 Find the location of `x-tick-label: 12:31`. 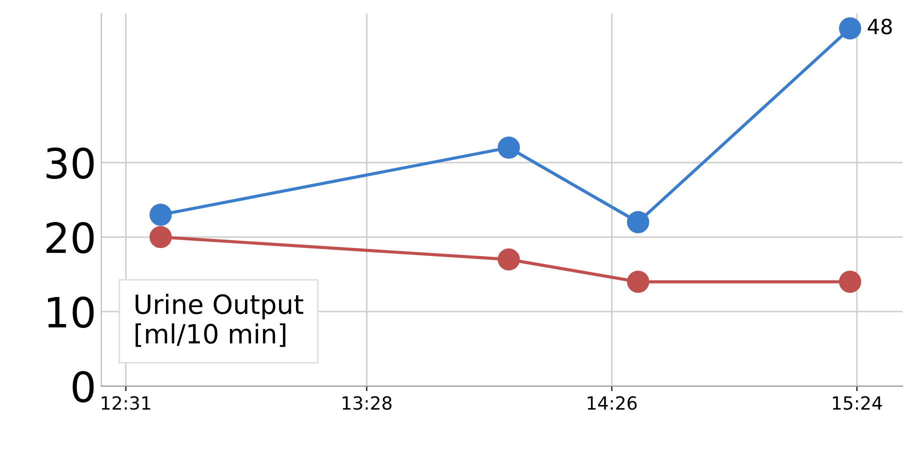

x-tick-label: 12:31 is located at coordinates (126, 403).